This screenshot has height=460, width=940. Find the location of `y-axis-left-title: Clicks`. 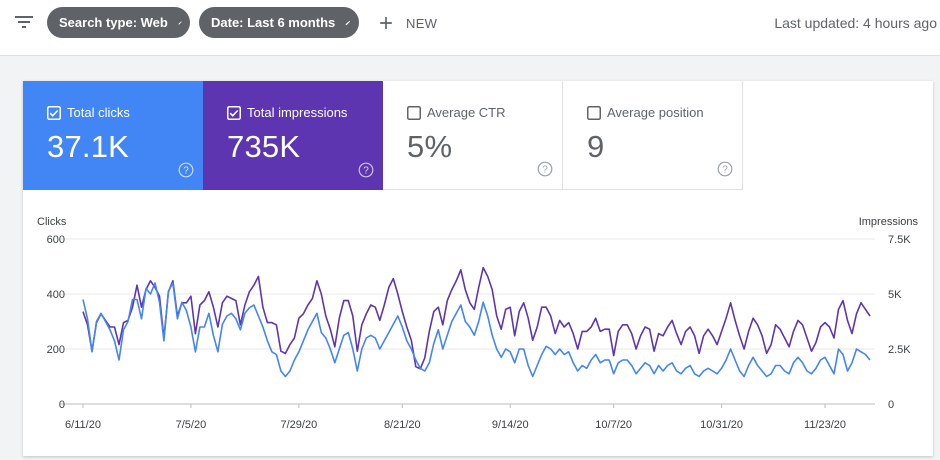

y-axis-left-title: Clicks is located at coordinates (52, 222).